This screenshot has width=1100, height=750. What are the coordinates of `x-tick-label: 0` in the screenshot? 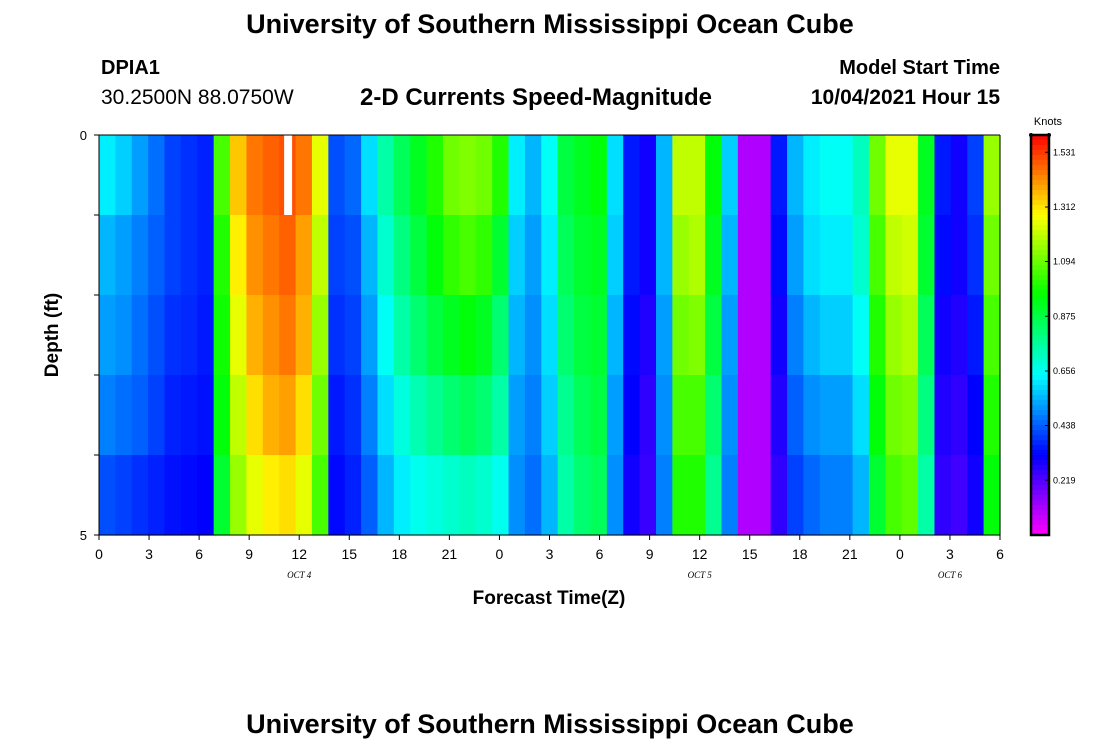 It's located at (99, 554).